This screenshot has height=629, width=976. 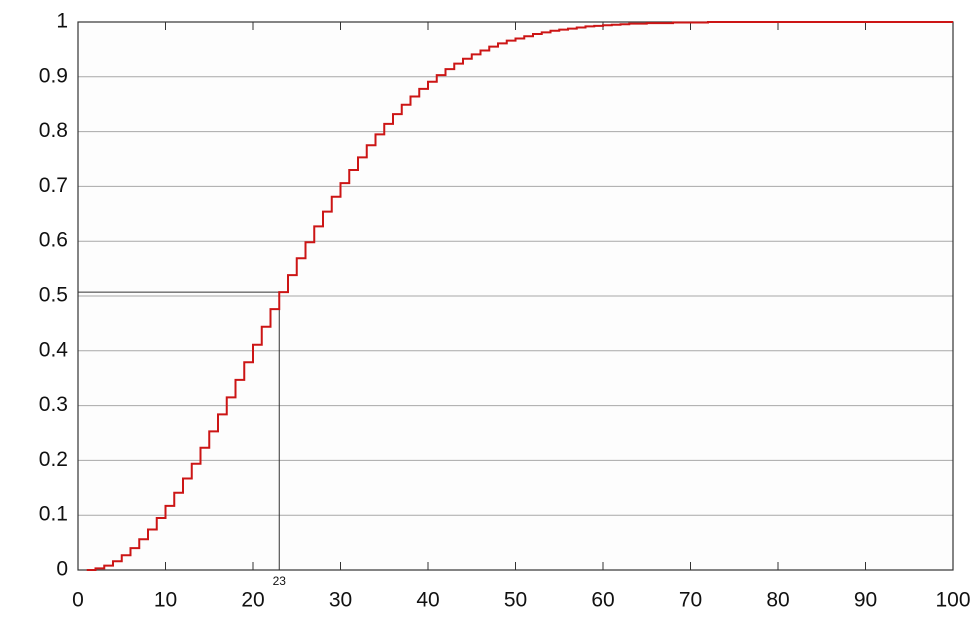 I want to click on marker-label: 23, so click(x=280, y=581).